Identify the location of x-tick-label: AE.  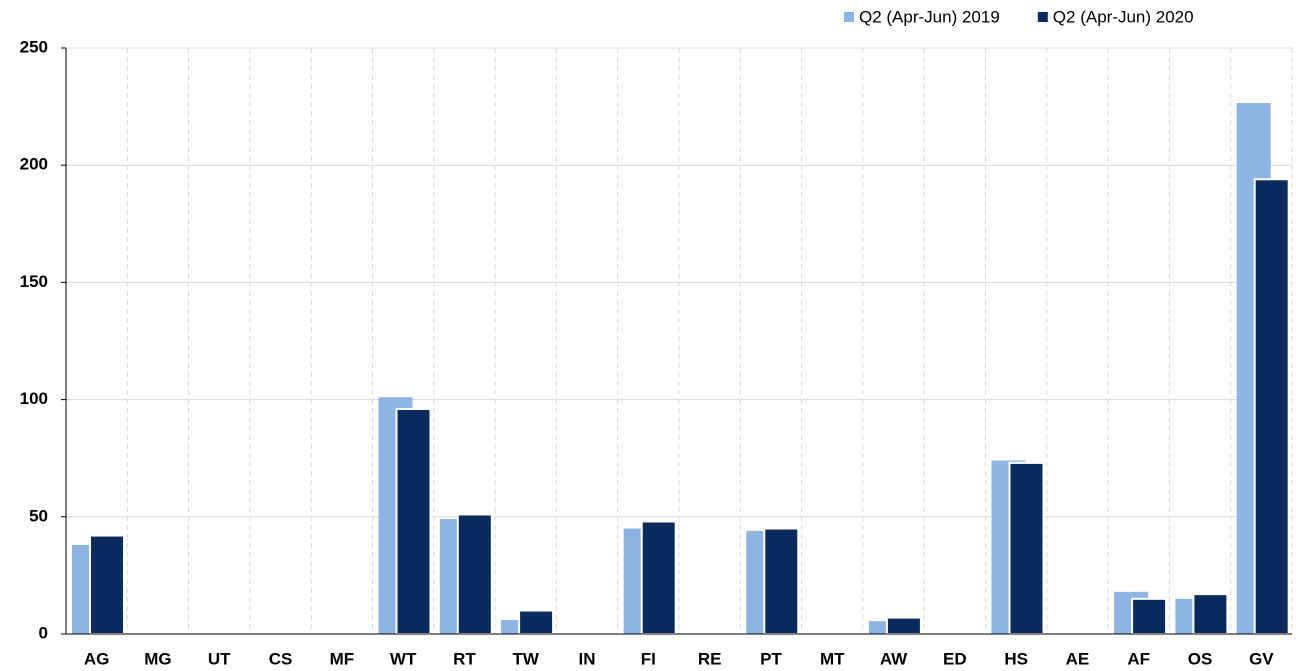
(1078, 658).